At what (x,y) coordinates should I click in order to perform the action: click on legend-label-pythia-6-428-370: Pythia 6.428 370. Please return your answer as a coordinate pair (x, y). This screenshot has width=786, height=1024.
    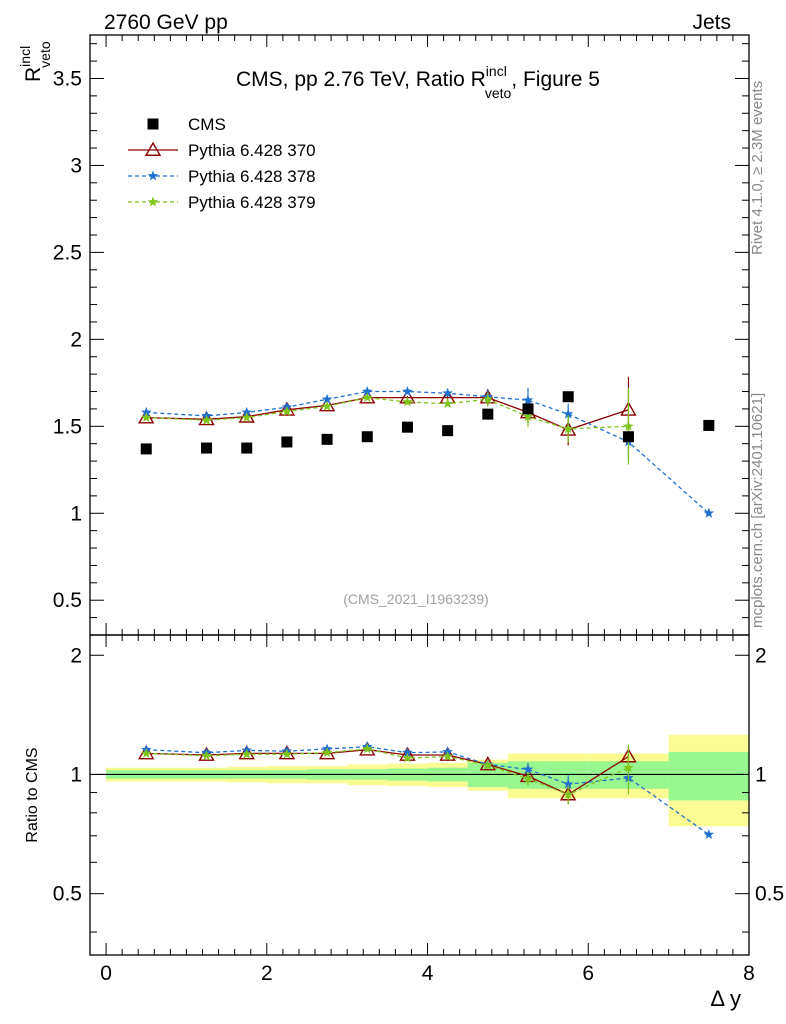
    Looking at the image, I should click on (252, 150).